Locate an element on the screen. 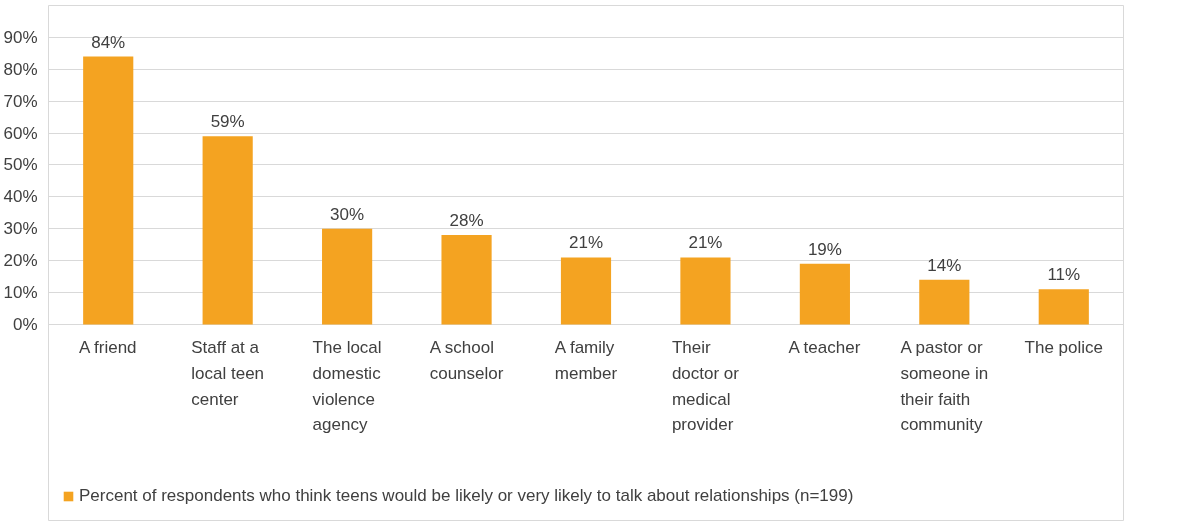 This screenshot has width=1185, height=529. y-tick-label: 90% is located at coordinates (20, 37).